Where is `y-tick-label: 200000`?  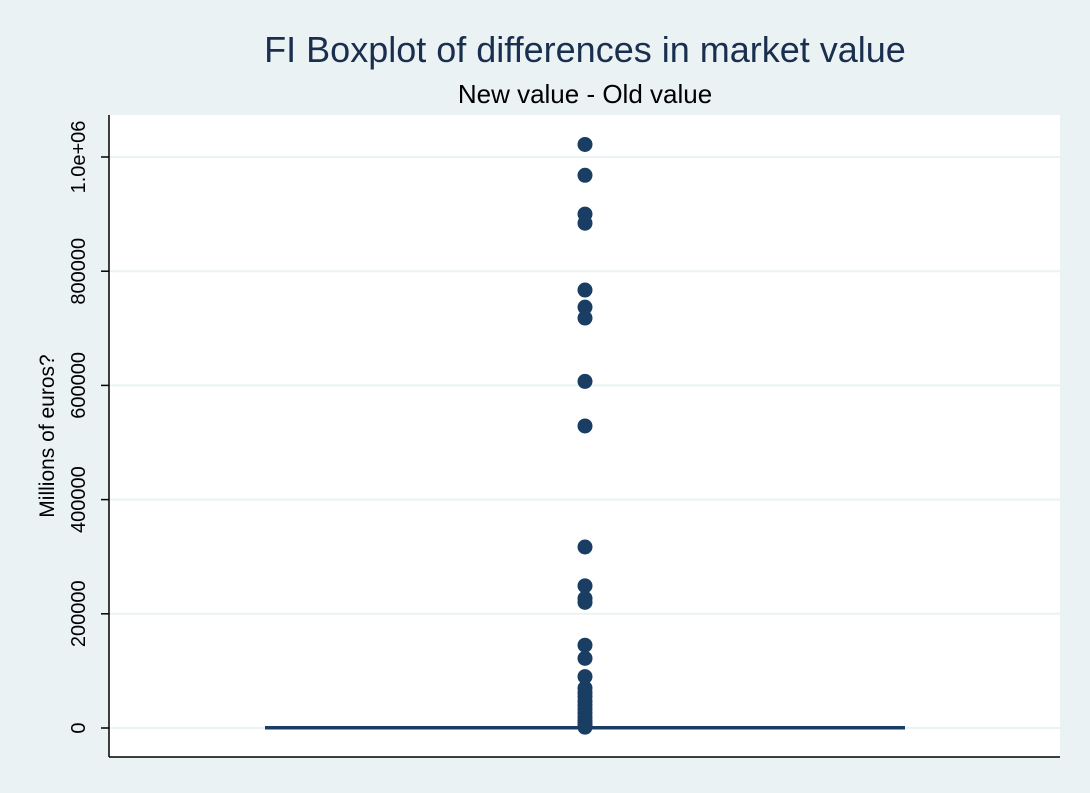
y-tick-label: 200000 is located at coordinates (79, 613).